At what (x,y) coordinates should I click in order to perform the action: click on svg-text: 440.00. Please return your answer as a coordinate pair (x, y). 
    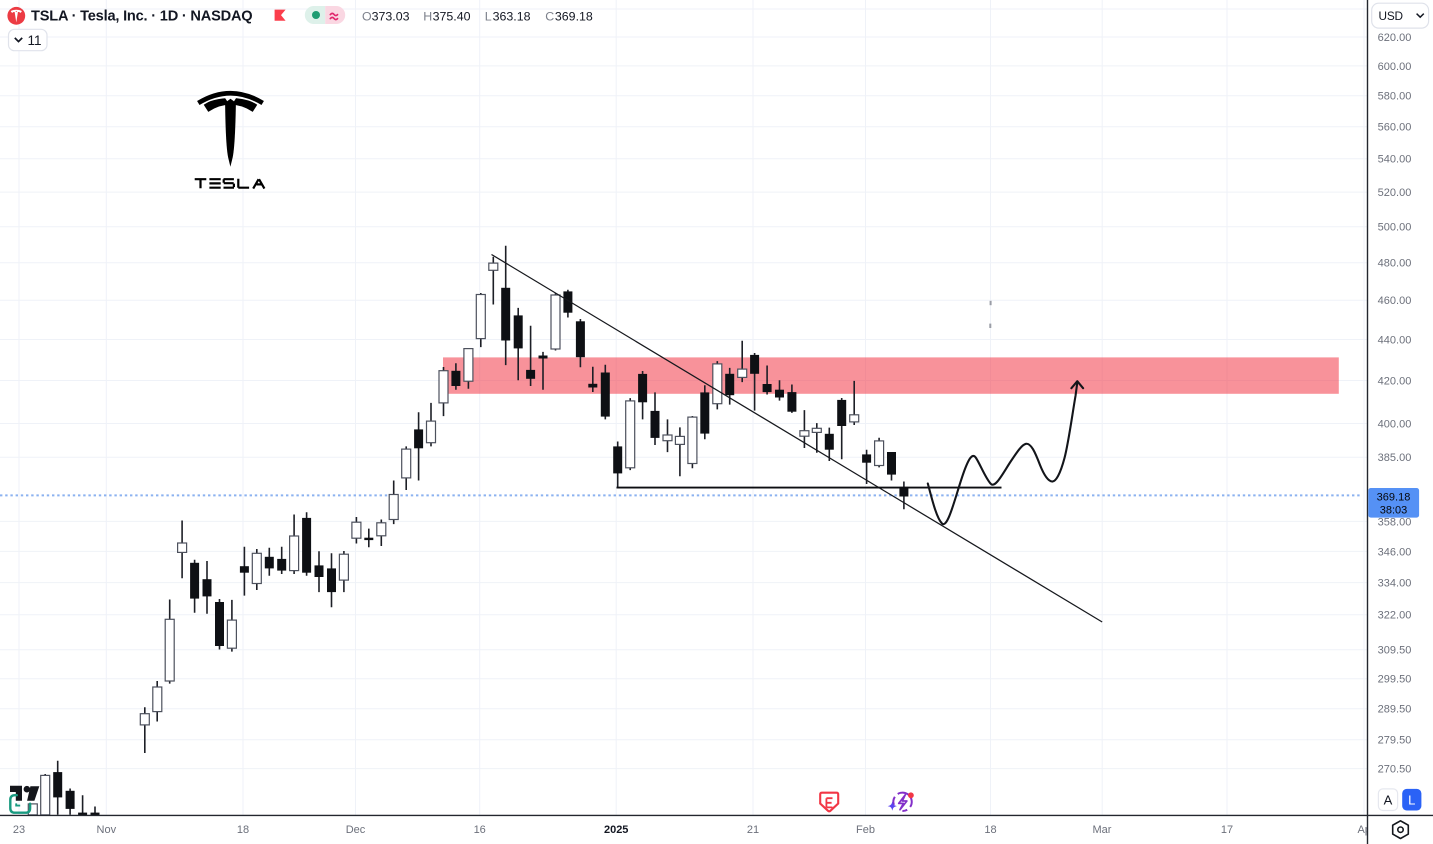
    Looking at the image, I should click on (1395, 340).